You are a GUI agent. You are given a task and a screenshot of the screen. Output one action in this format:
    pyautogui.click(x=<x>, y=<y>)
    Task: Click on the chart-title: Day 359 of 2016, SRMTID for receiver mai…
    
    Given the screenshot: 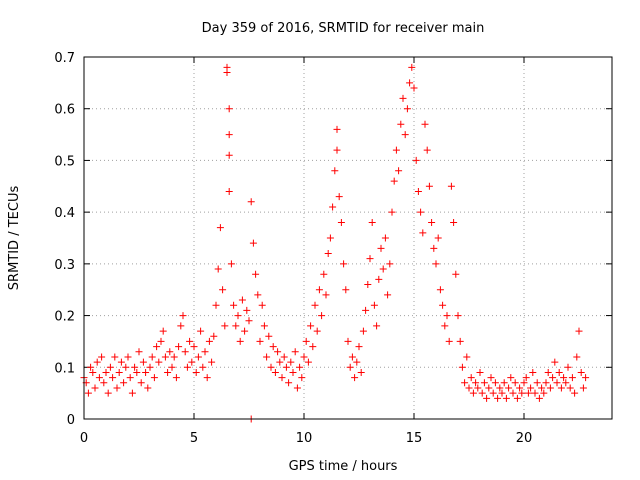 What is the action you would take?
    pyautogui.click(x=343, y=28)
    